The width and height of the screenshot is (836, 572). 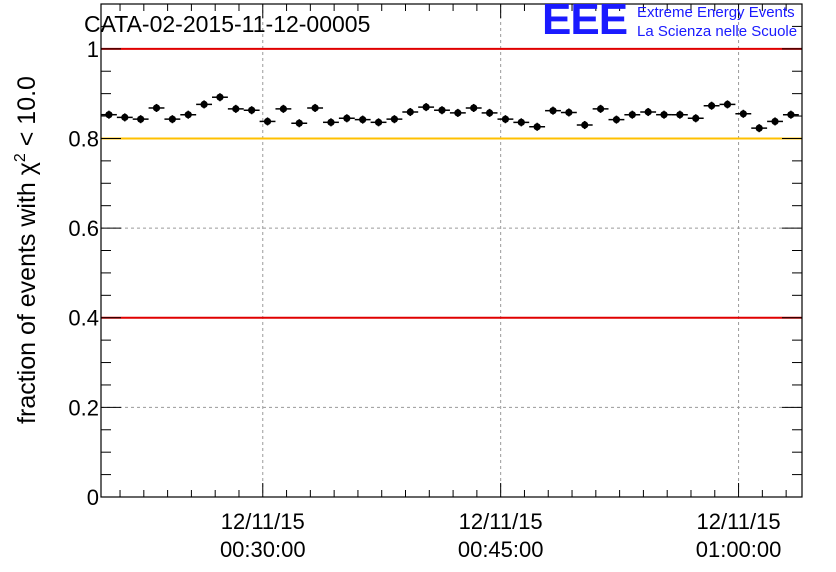 What do you see at coordinates (27, 293) in the screenshot?
I see `y-axis-label-main: fraction of events with χ` at bounding box center [27, 293].